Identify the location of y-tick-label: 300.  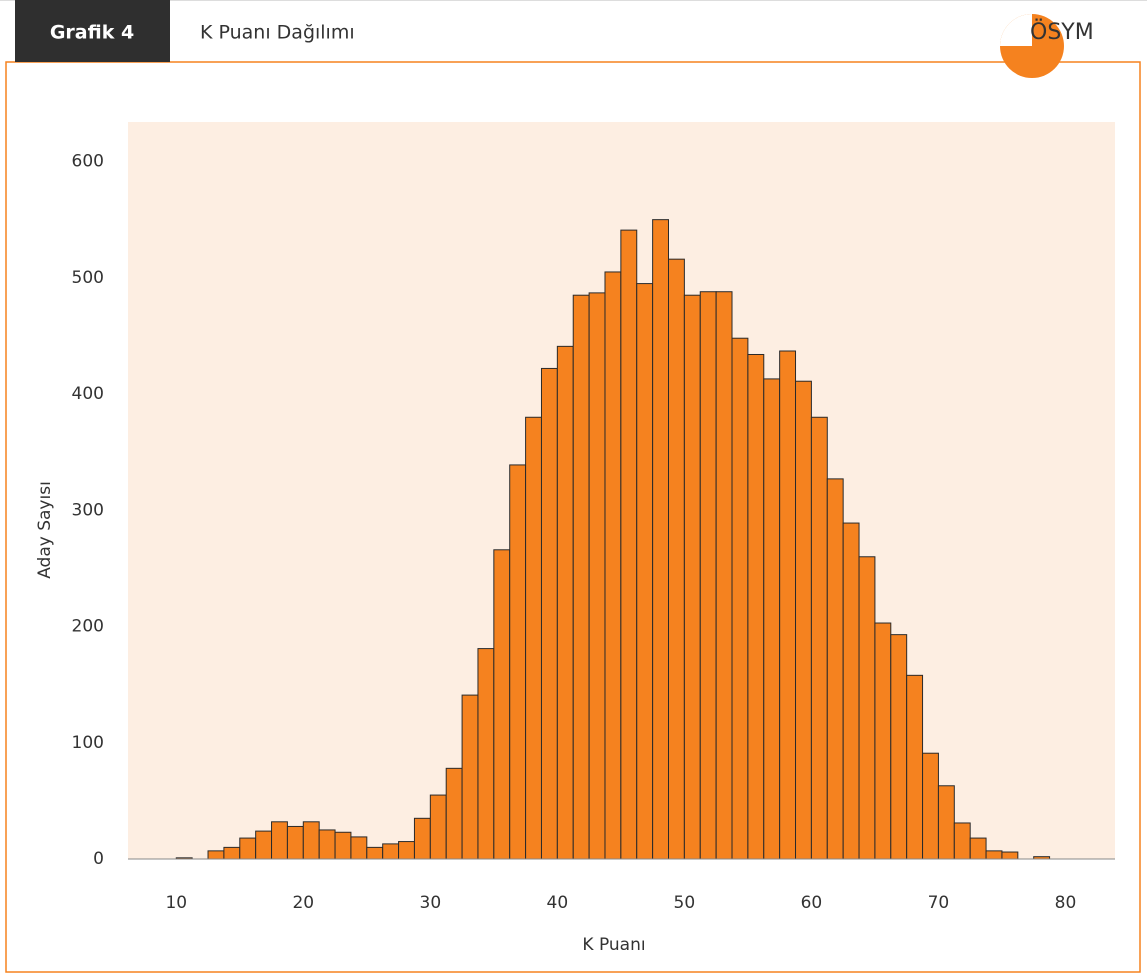
(88, 510).